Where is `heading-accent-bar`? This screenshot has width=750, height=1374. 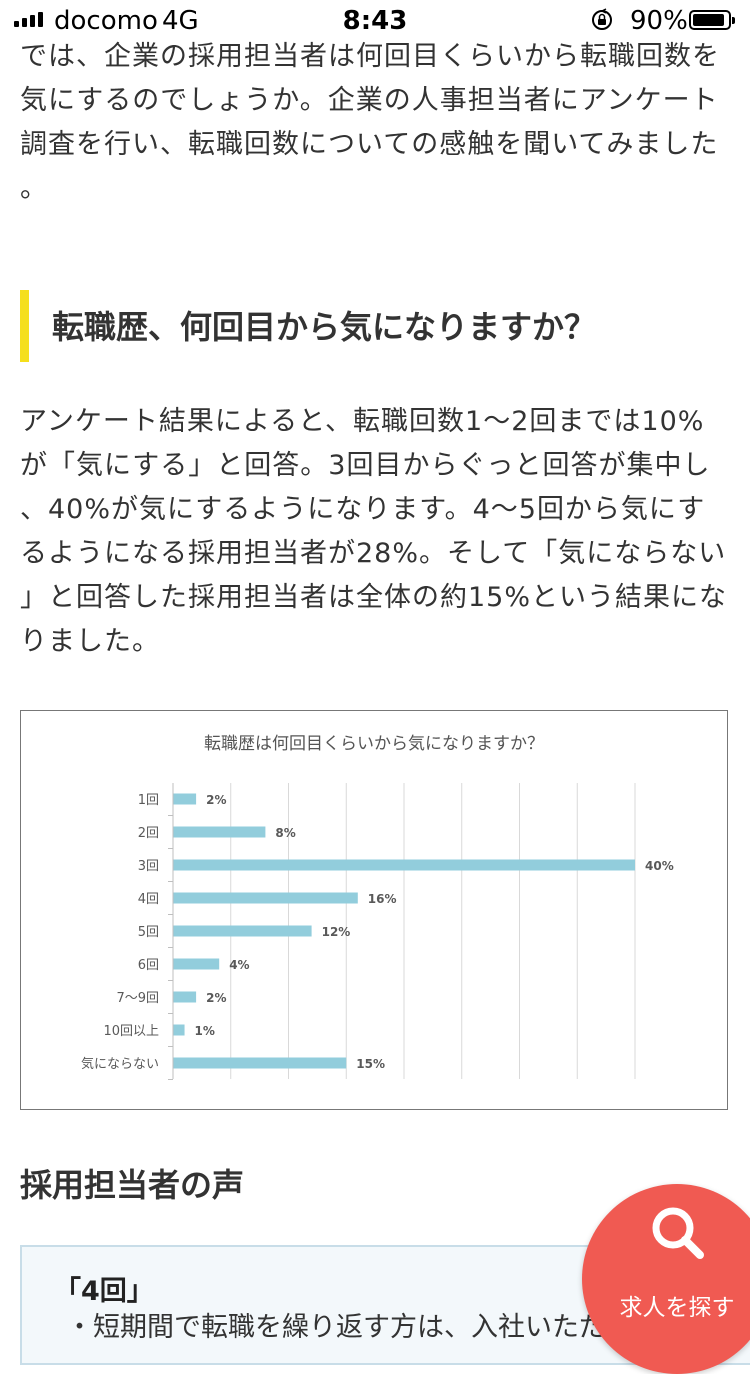
heading-accent-bar is located at coordinates (24, 326).